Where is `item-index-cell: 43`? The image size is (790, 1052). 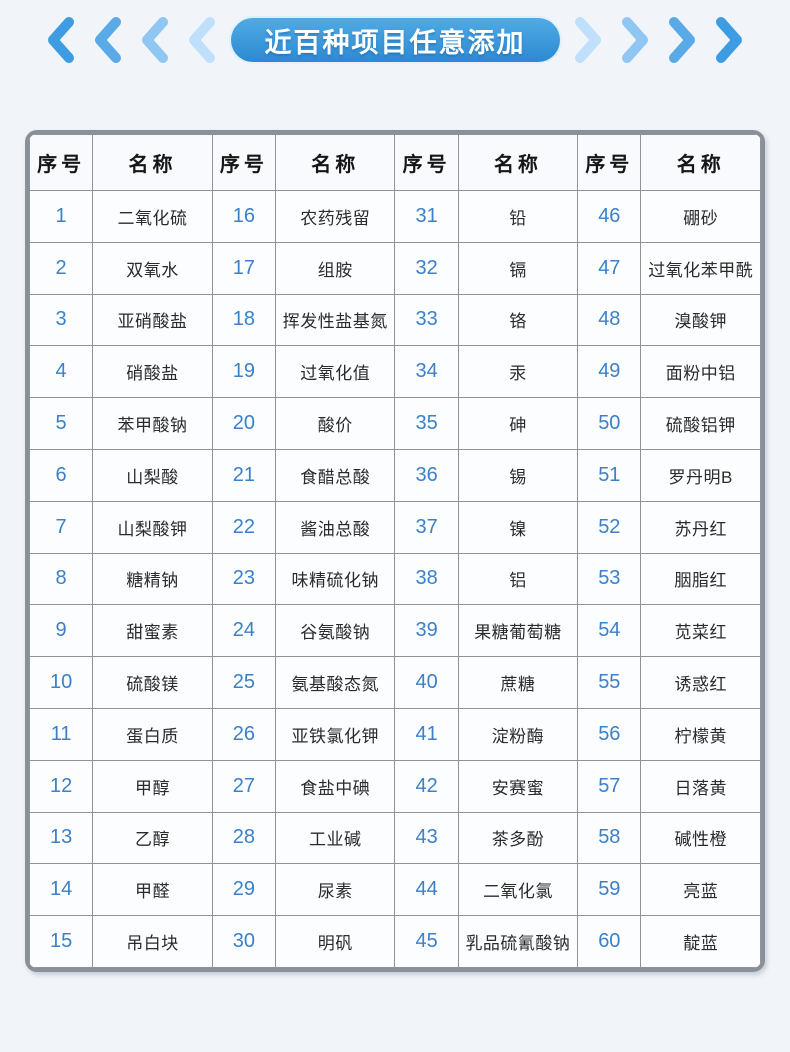
item-index-cell: 43 is located at coordinates (426, 838).